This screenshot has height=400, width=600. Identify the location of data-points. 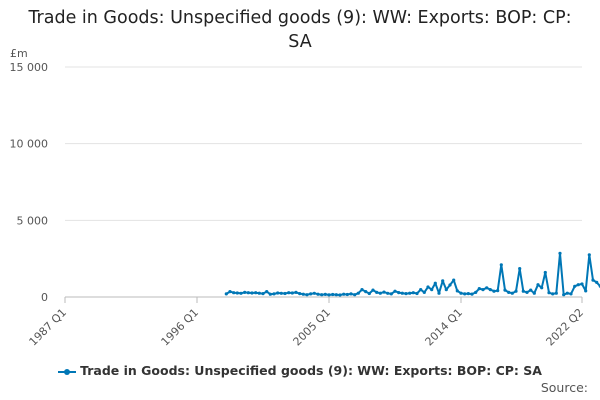
(412, 274).